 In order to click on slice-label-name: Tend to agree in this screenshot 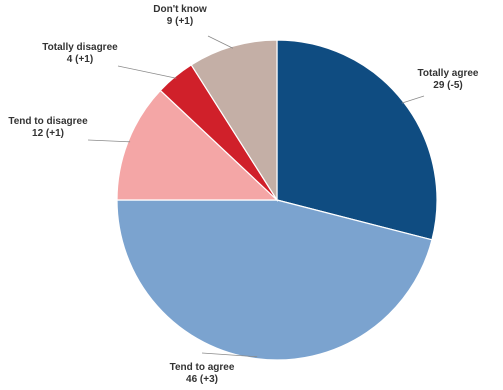, I will do `click(202, 367)`.